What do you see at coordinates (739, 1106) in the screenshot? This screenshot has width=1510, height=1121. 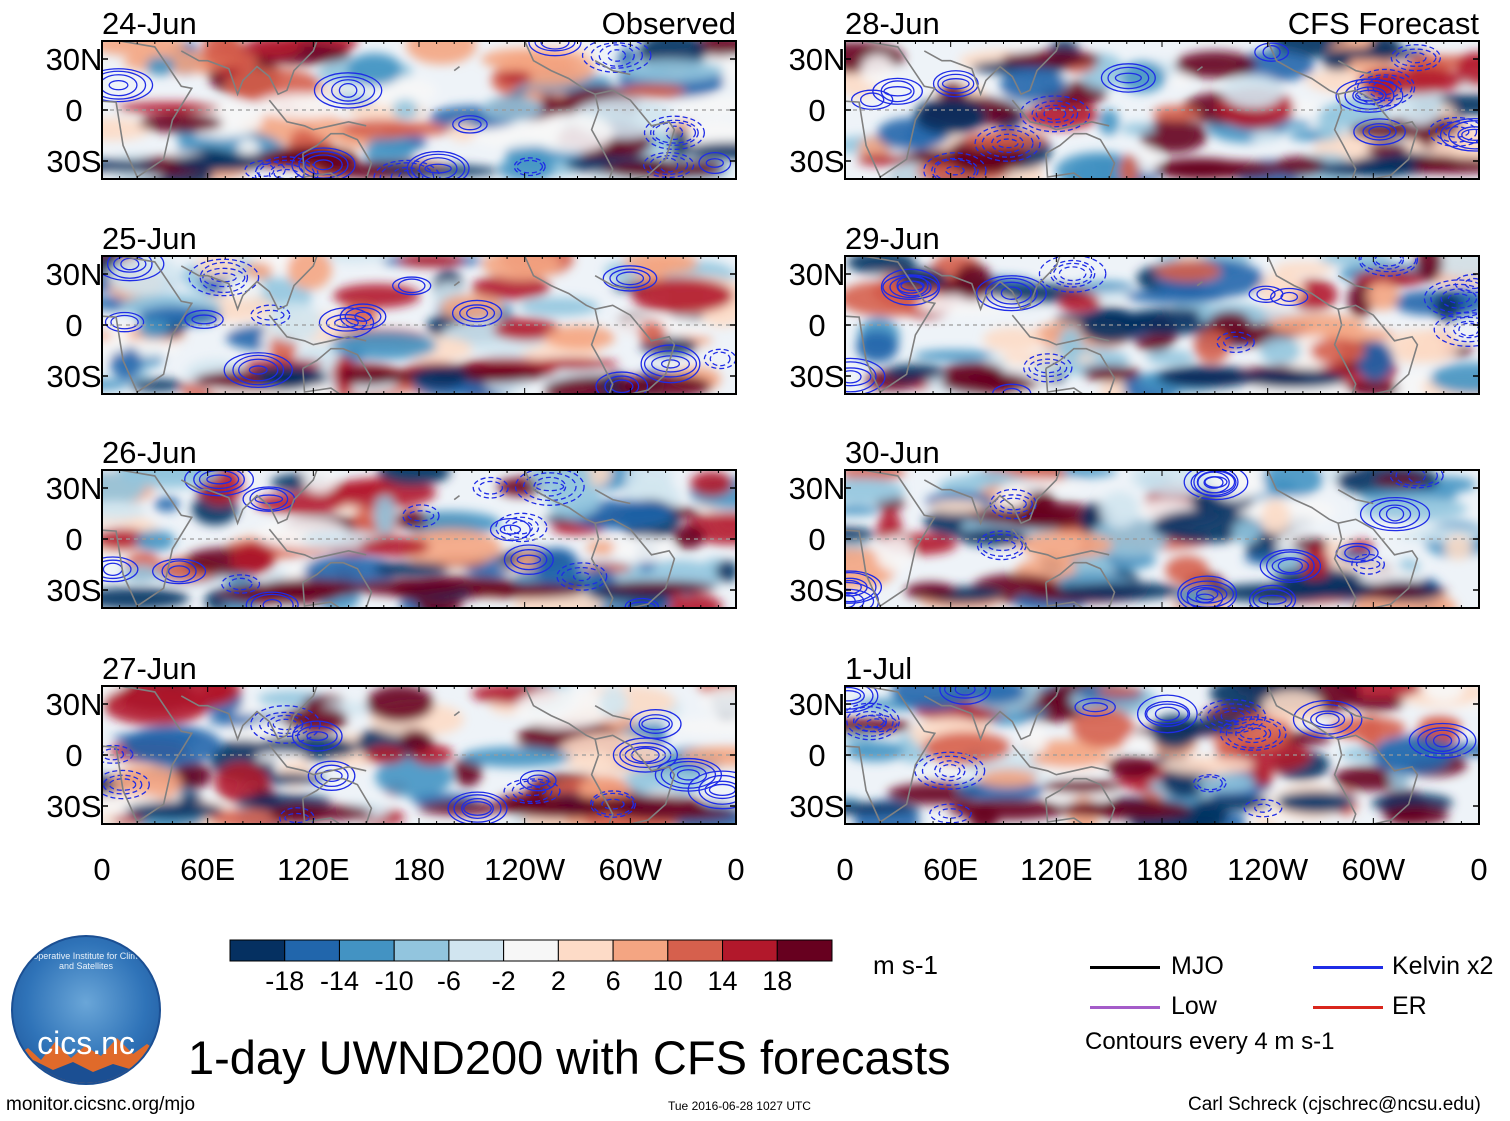 I see `footer-timestamp: Tue 2016-06-28 1027 UTC` at bounding box center [739, 1106].